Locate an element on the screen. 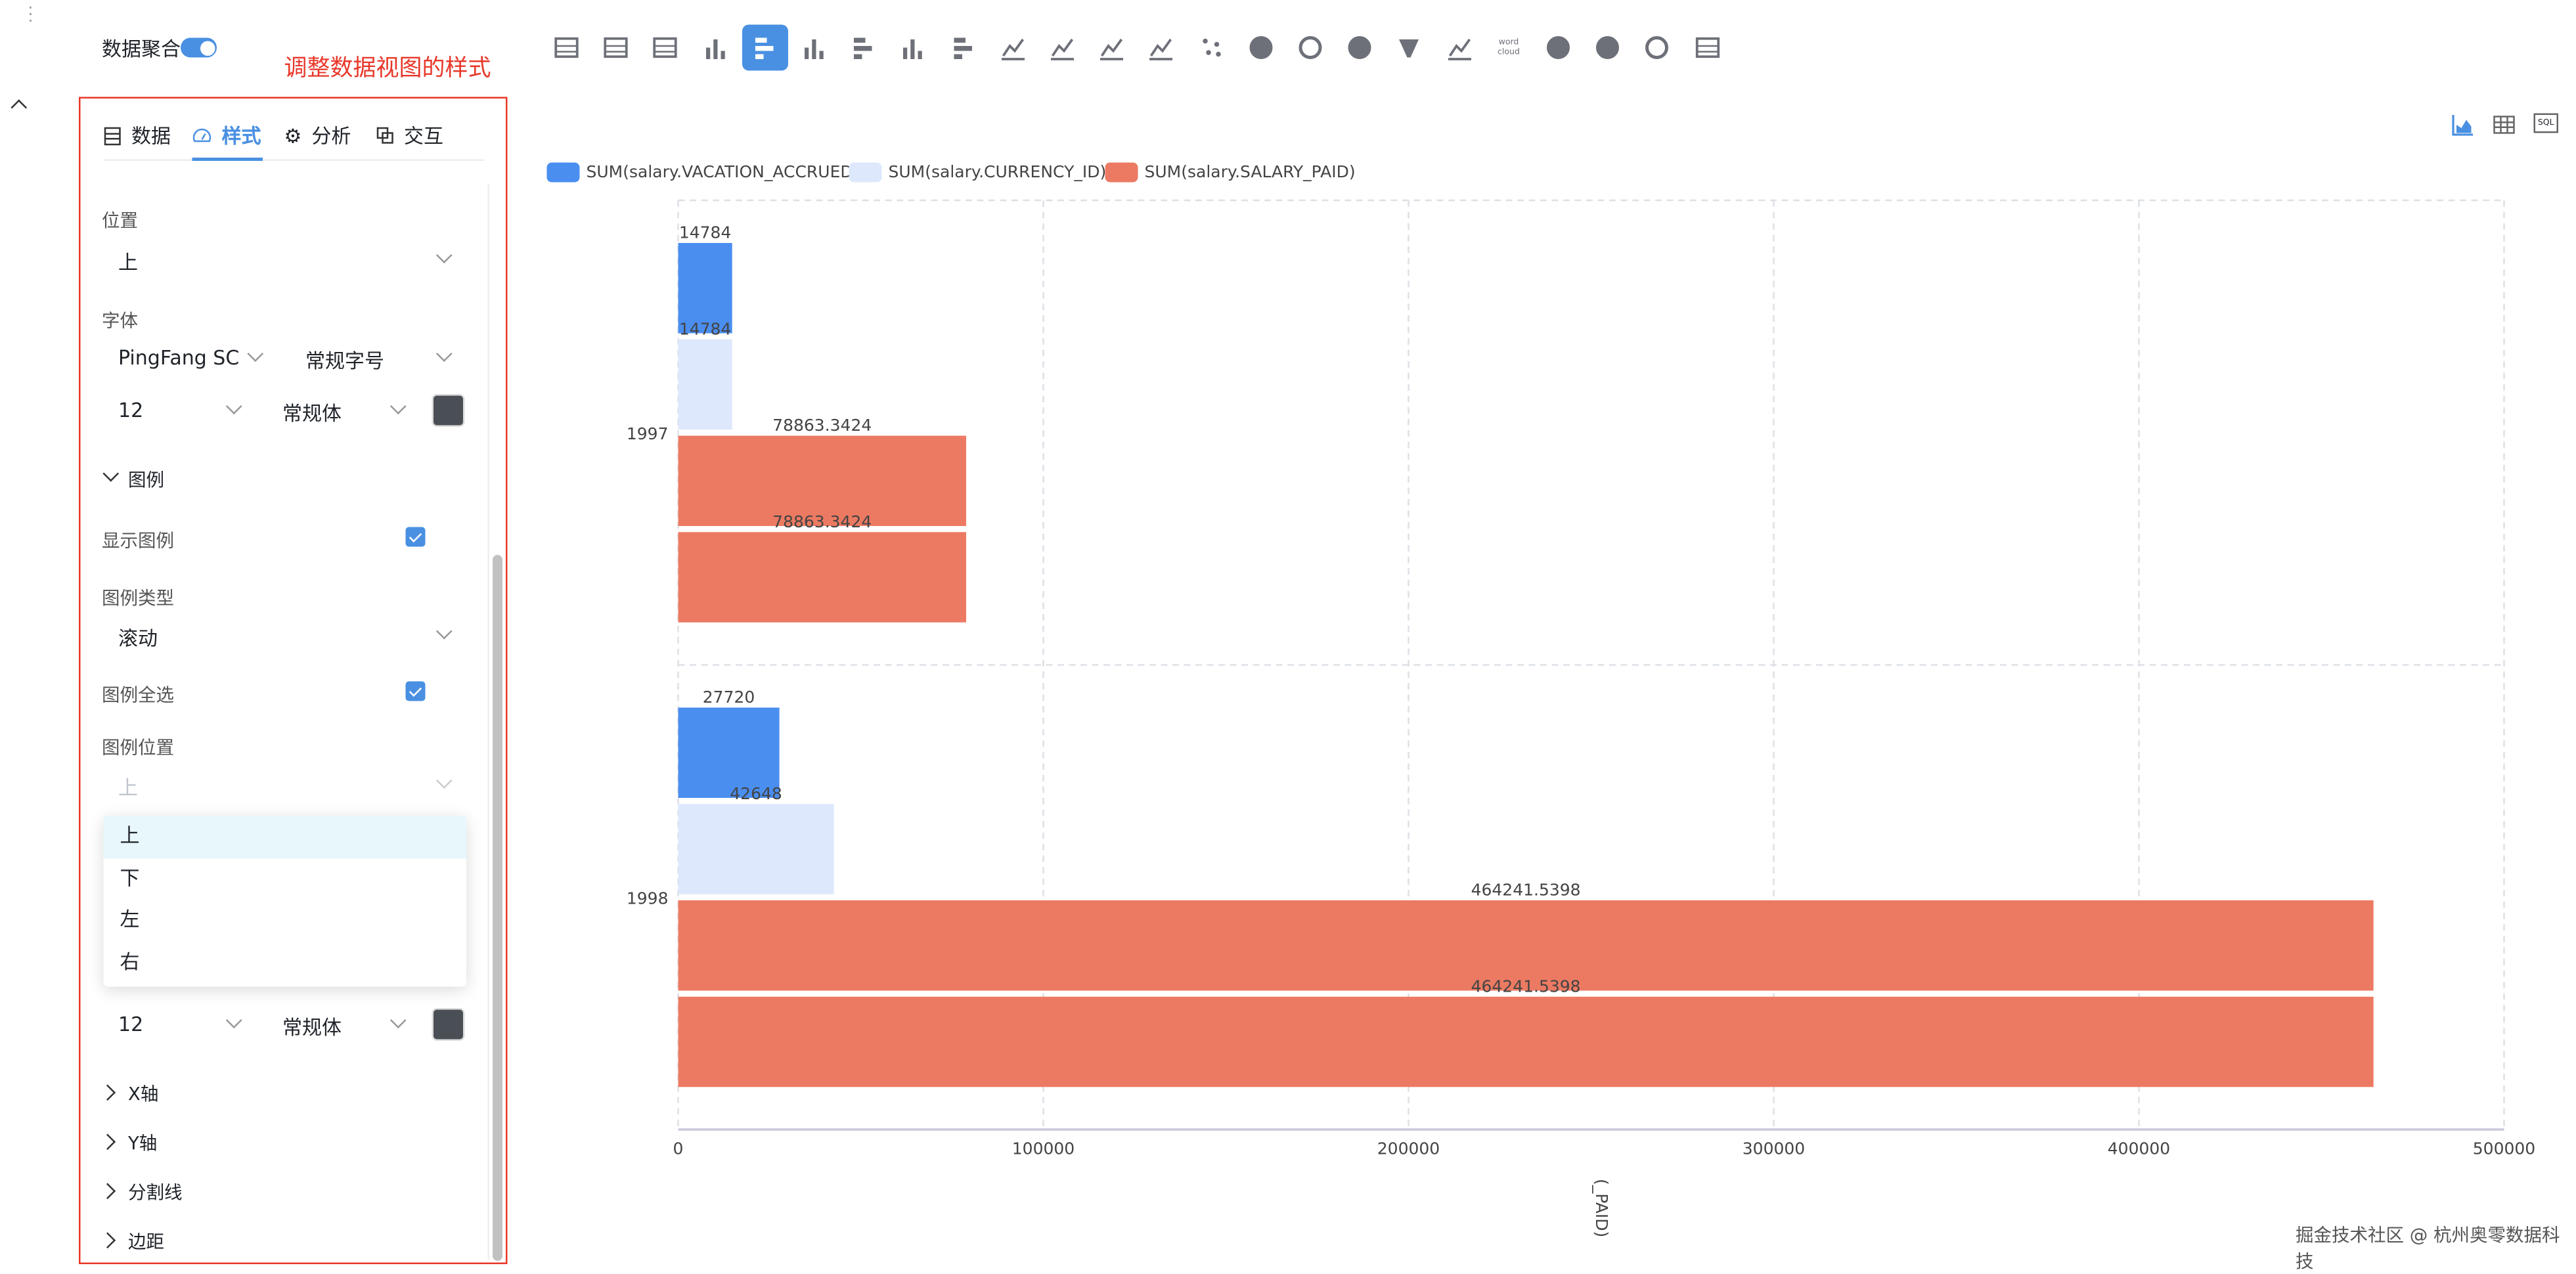 This screenshot has height=1274, width=2576. legend-label: SUM(salary.VACATION_ACCRUED) is located at coordinates (723, 172).